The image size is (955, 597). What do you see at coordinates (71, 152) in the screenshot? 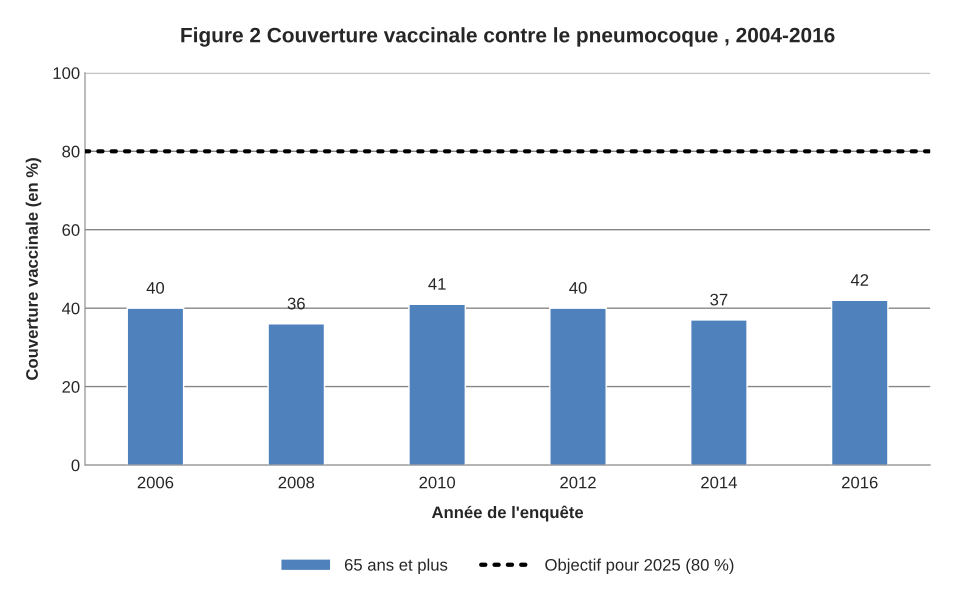
I see `y-tick-label: 80` at bounding box center [71, 152].